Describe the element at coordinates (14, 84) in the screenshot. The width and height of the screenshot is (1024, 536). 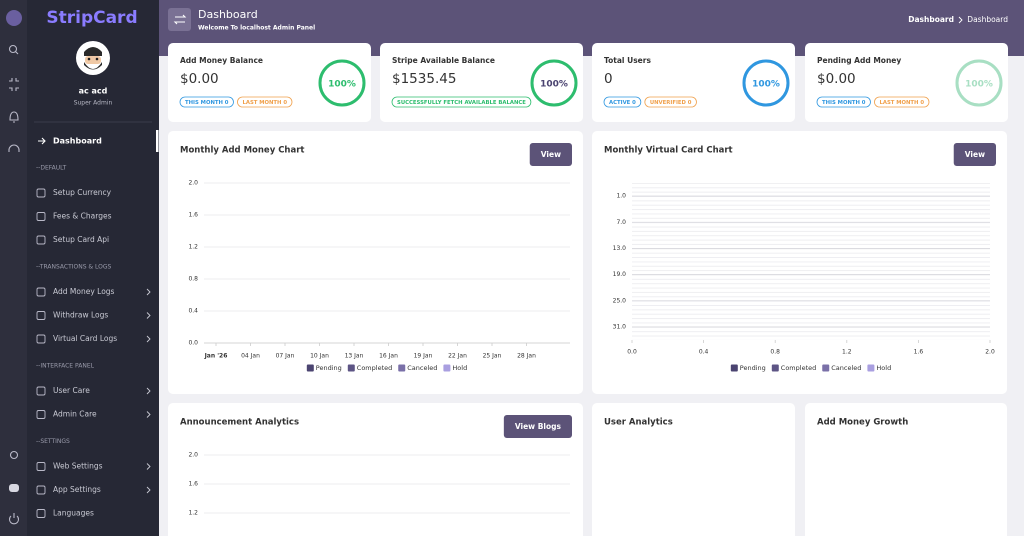
I see `rail-fullscreen` at that location.